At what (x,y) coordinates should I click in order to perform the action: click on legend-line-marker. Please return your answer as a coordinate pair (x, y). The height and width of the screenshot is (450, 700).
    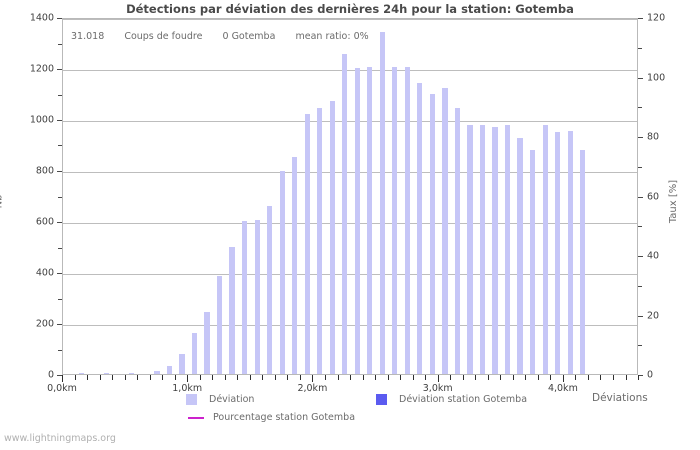
    Looking at the image, I should click on (196, 417).